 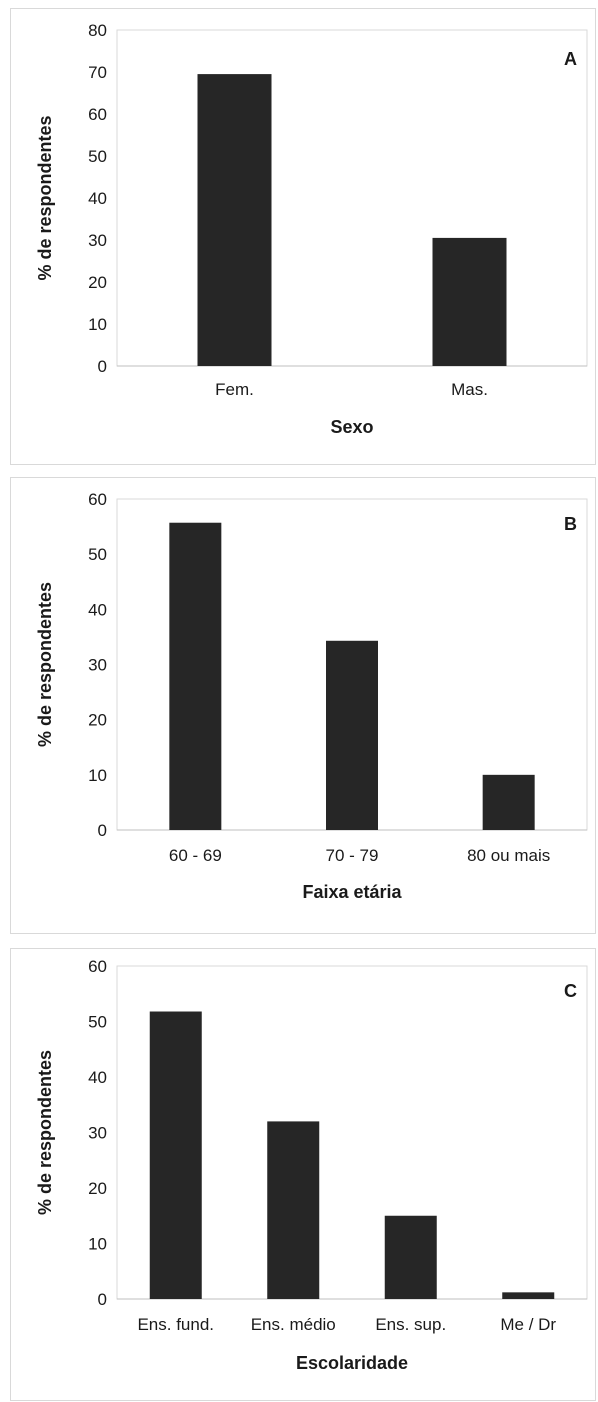 What do you see at coordinates (570, 991) in the screenshot?
I see `panel-label: C` at bounding box center [570, 991].